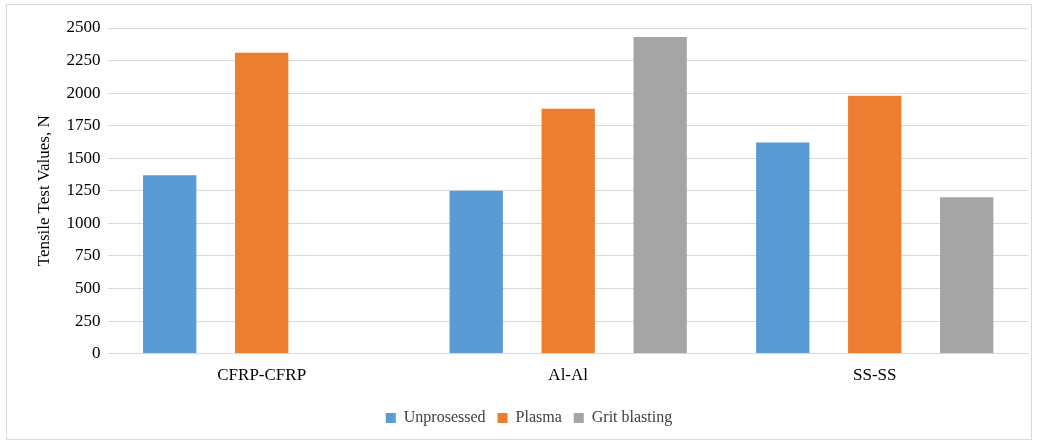 The width and height of the screenshot is (1040, 446). Describe the element at coordinates (538, 417) in the screenshot. I see `legend-label: Plasma` at that location.